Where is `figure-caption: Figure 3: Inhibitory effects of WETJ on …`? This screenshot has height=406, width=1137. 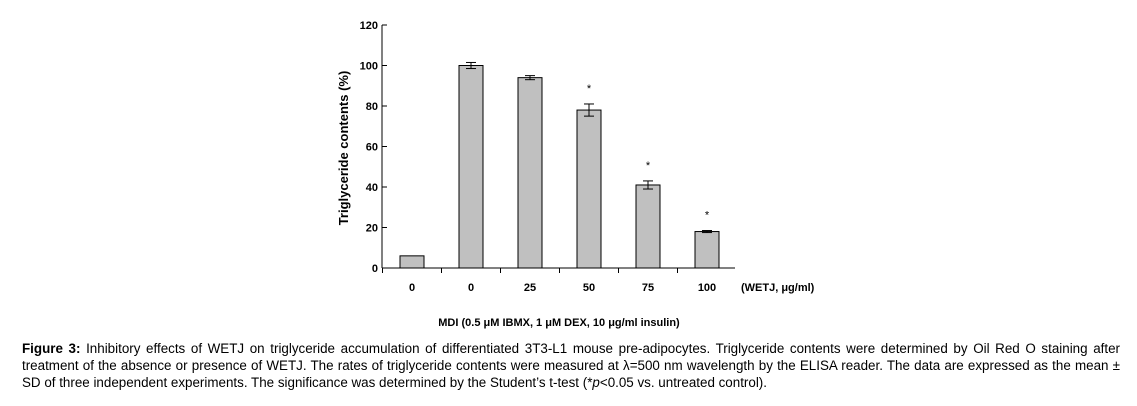 figure-caption: Figure 3: Inhibitory effects of WETJ on … is located at coordinates (571, 365).